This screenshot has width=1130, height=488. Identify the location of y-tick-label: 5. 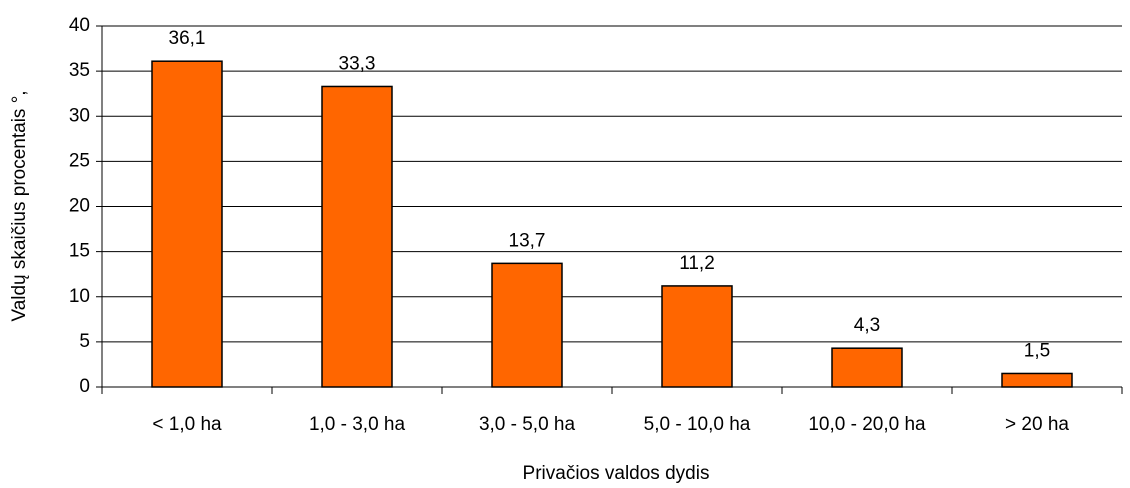
(84, 341).